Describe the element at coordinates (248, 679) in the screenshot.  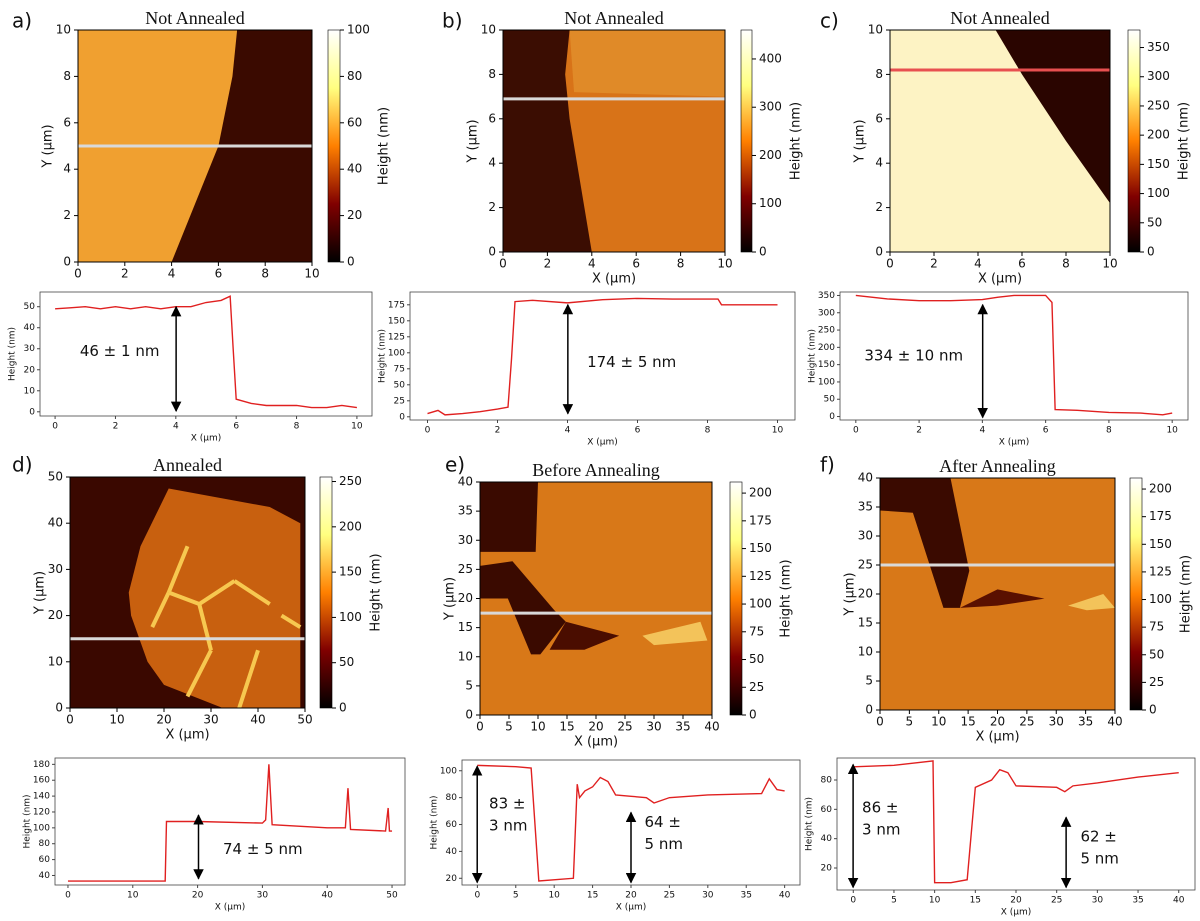
I see `afm-crack` at that location.